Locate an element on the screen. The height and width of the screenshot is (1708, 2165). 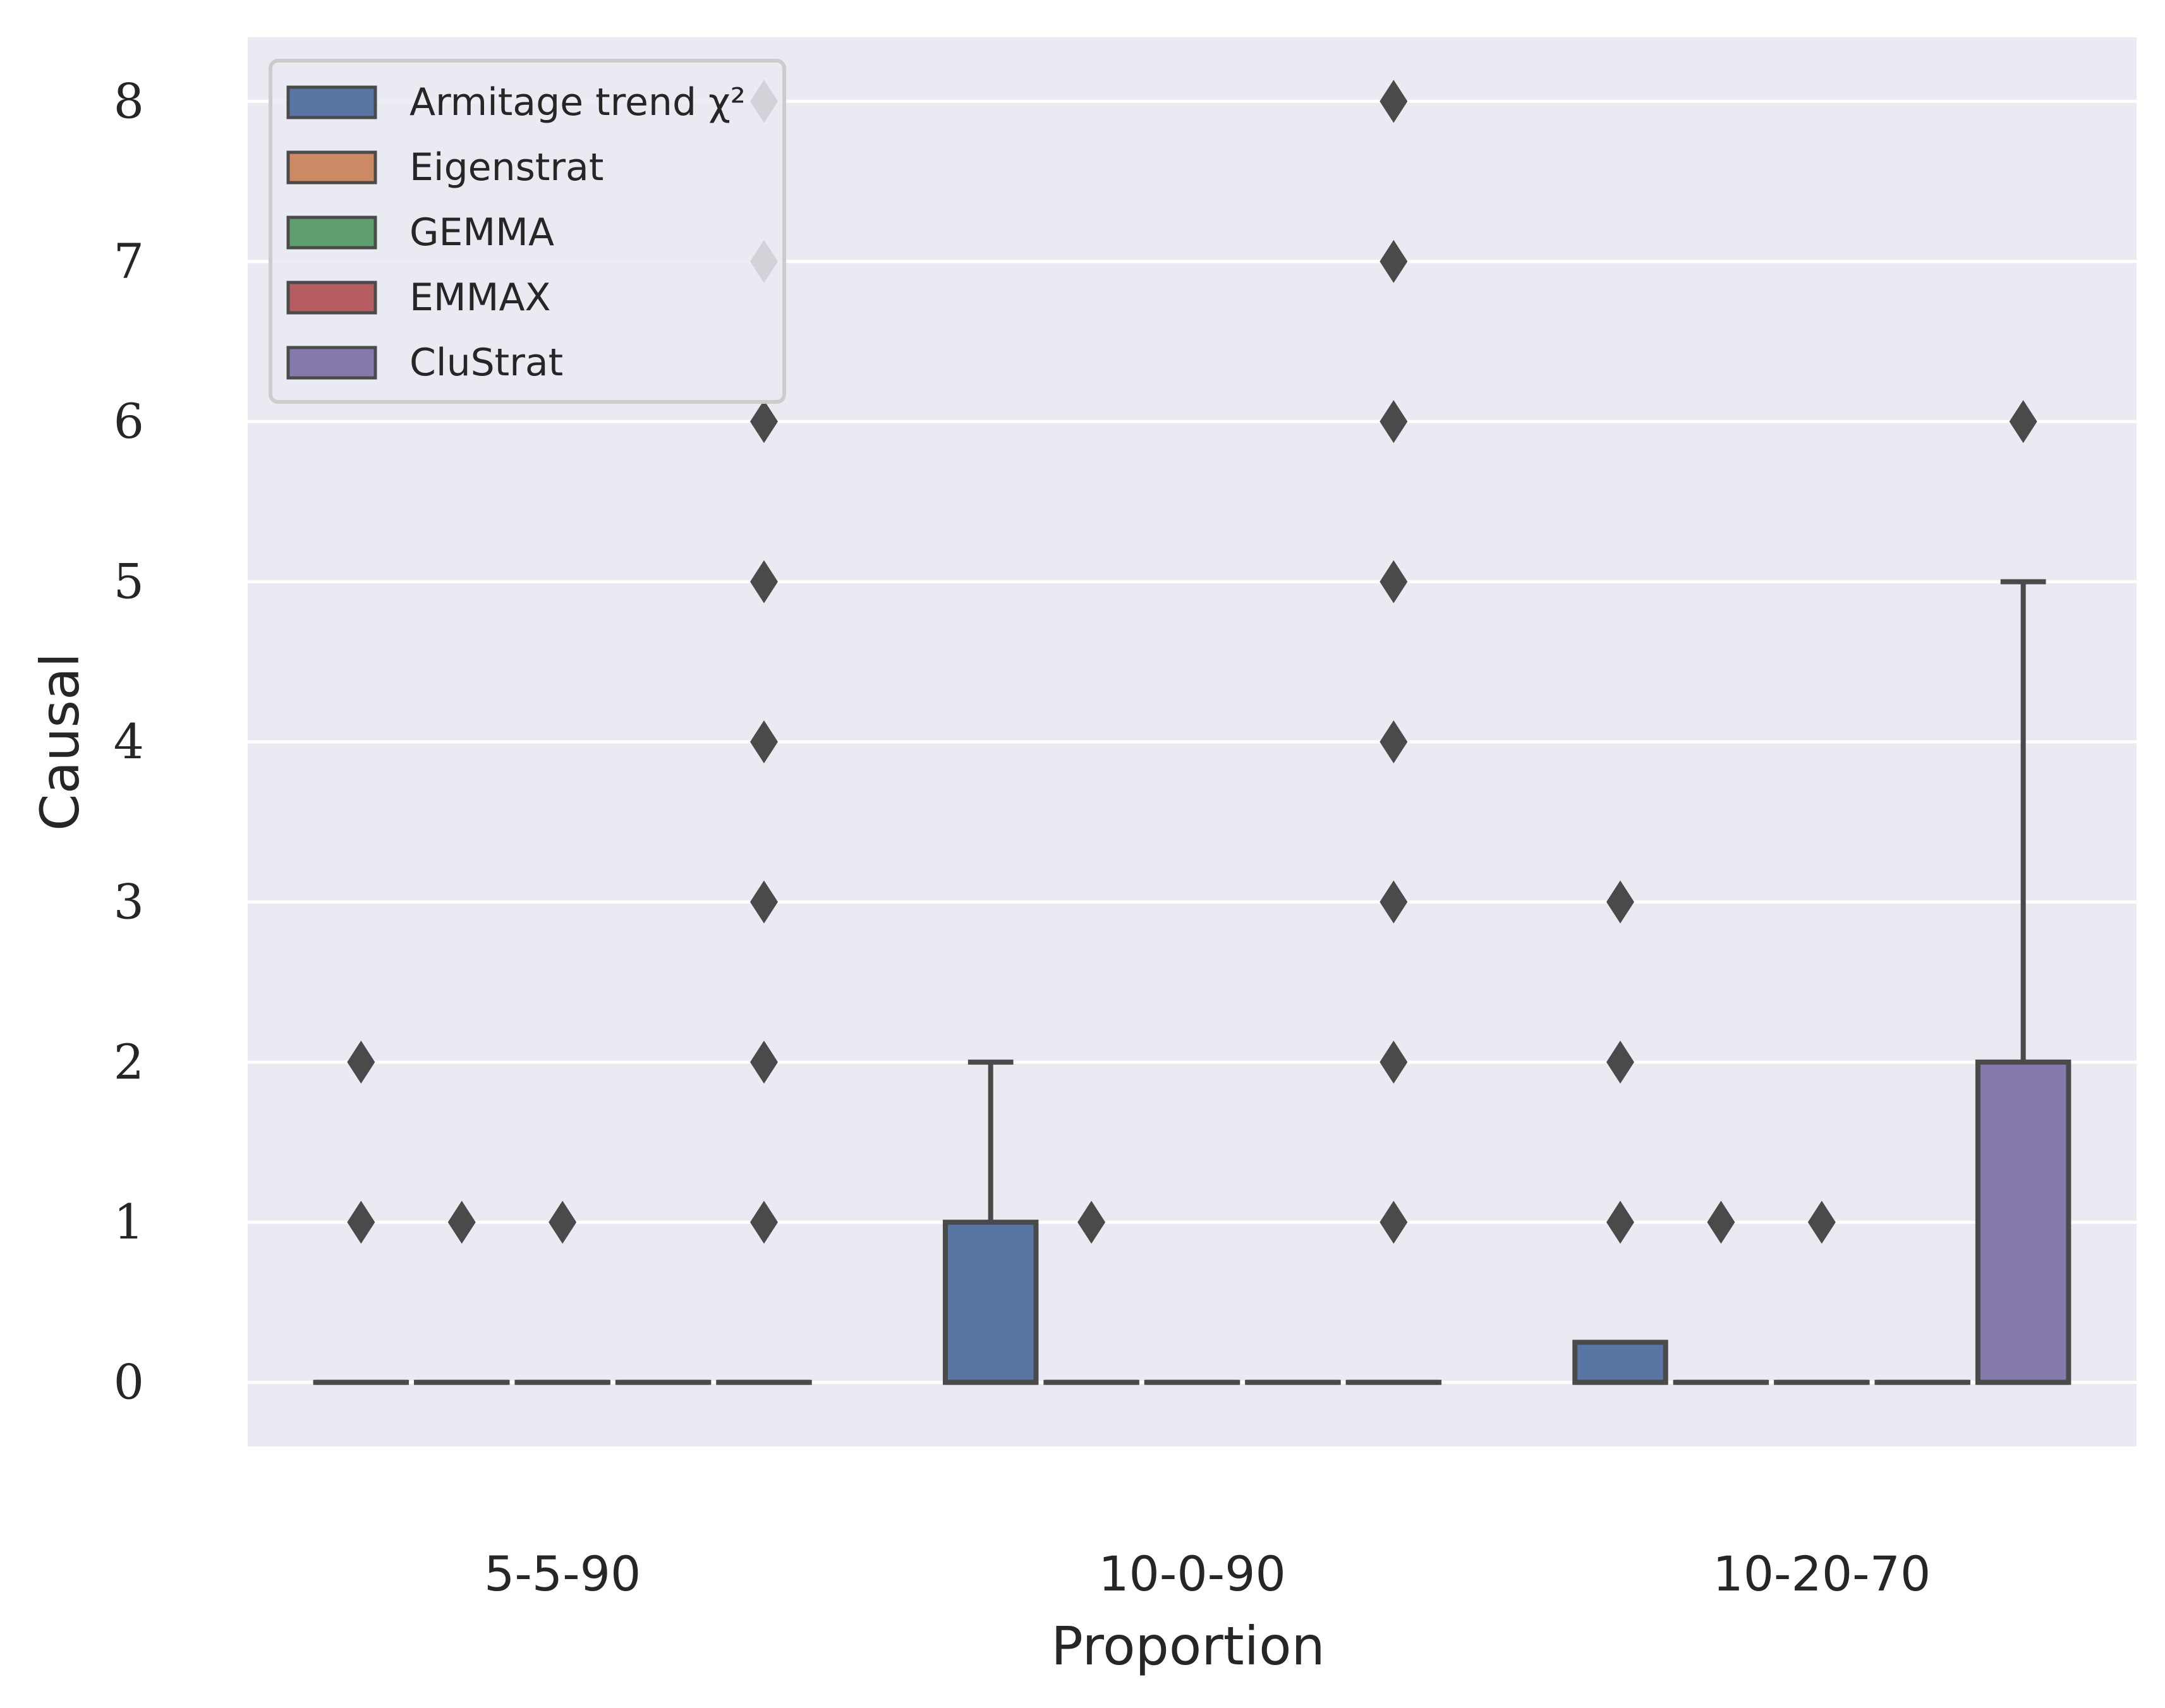
y-axis-label: Causal is located at coordinates (60, 742).